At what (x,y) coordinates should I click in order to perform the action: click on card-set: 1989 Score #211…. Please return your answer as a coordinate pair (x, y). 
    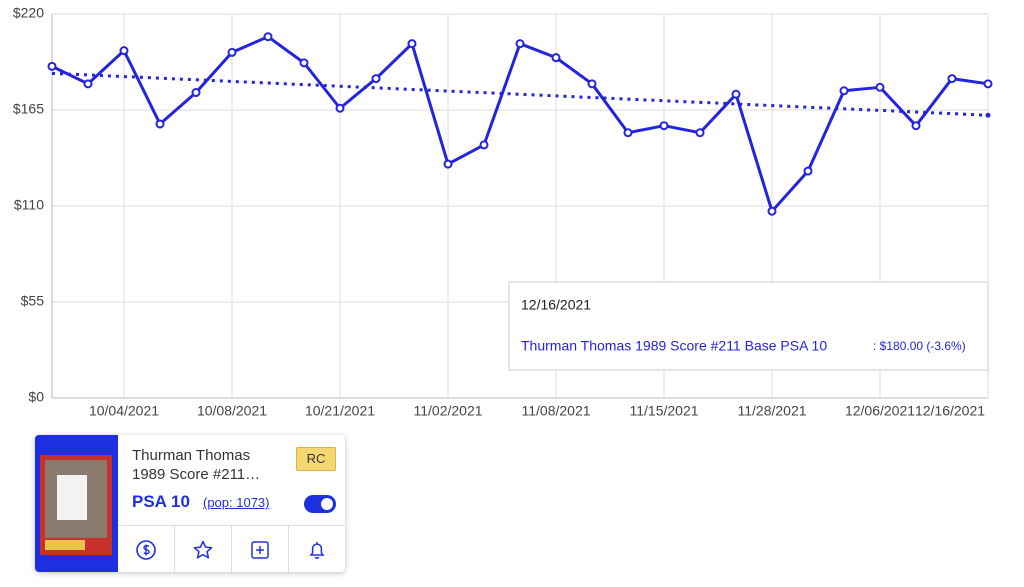
    Looking at the image, I should click on (196, 474).